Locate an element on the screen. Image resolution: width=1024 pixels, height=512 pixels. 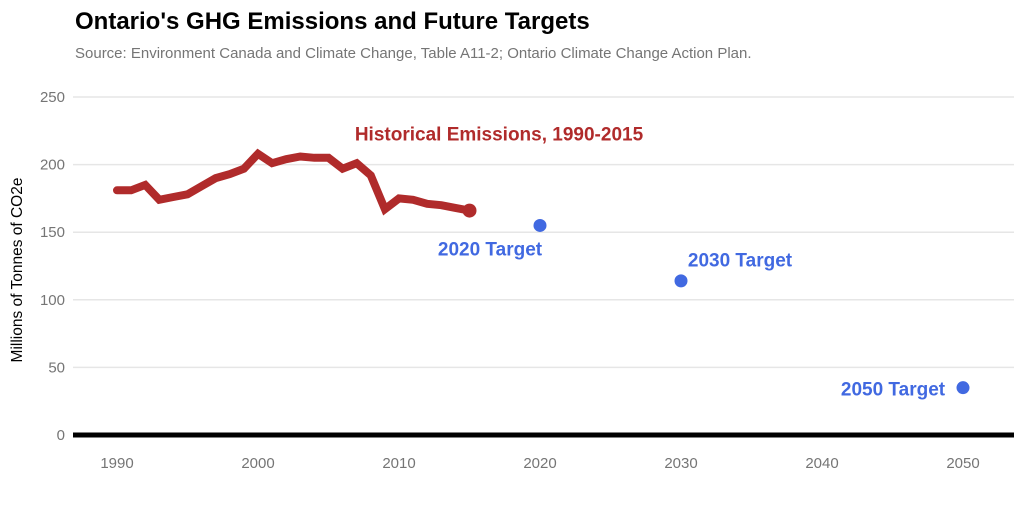
y-axis-title: Millions of Tonnes of CO2e is located at coordinates (17, 270).